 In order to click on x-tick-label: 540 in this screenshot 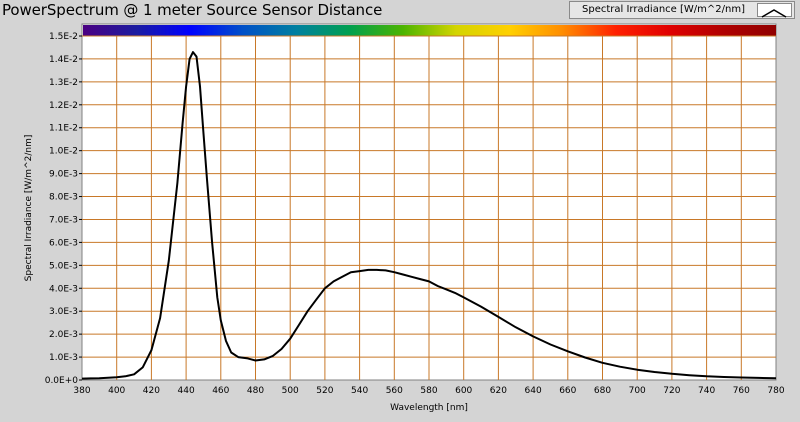, I will do `click(359, 391)`.